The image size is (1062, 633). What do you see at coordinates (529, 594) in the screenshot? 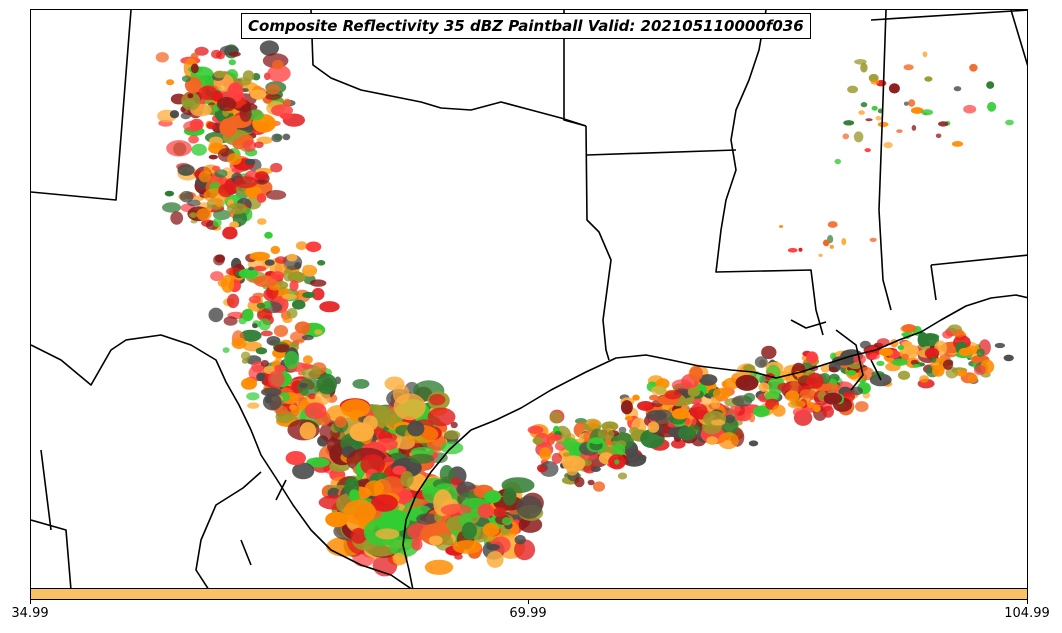
I see `colorbar` at bounding box center [529, 594].